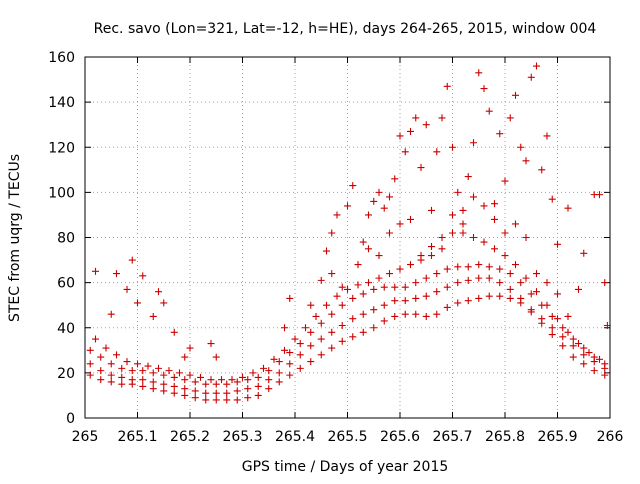 The height and width of the screenshot is (484, 640). What do you see at coordinates (15, 238) in the screenshot?
I see `y-axis-label: STEC from uqrg / TECUs` at bounding box center [15, 238].